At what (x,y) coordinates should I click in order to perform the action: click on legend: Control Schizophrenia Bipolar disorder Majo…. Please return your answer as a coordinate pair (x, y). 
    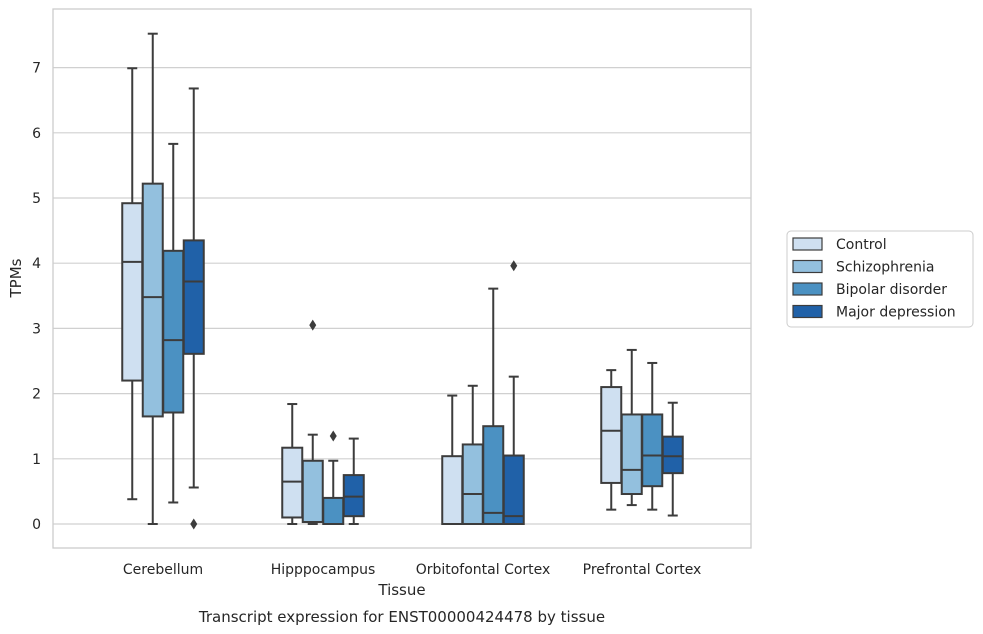
    Looking at the image, I should click on (880, 279).